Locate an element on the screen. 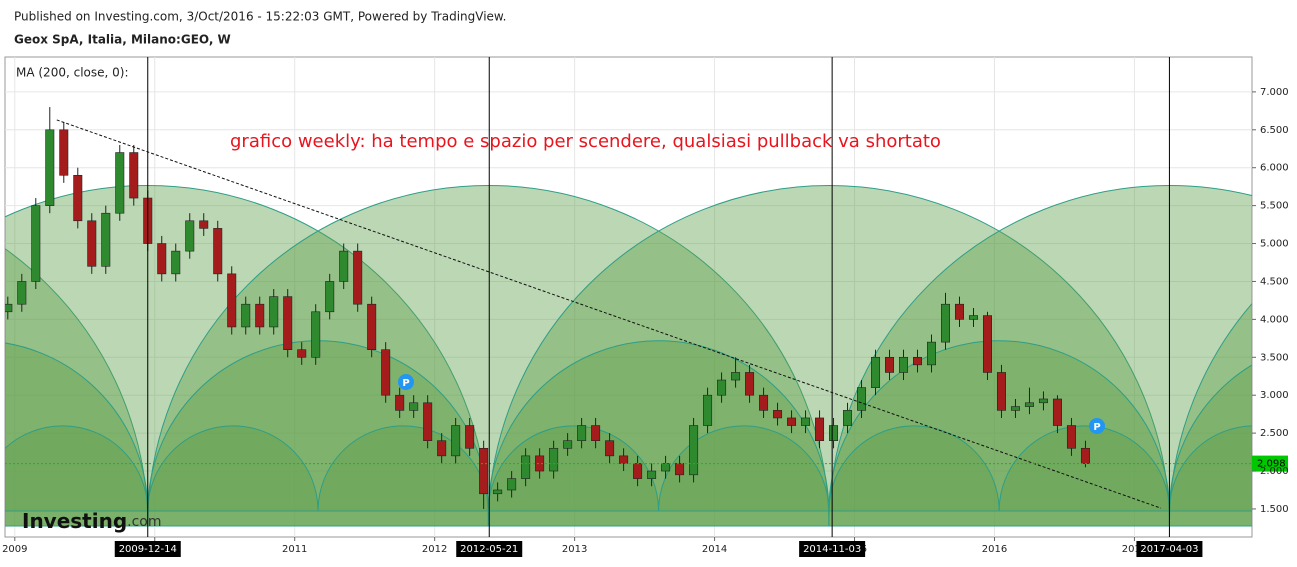 This screenshot has height=567, width=1297. x-tick-label: 2011 is located at coordinates (294, 549).